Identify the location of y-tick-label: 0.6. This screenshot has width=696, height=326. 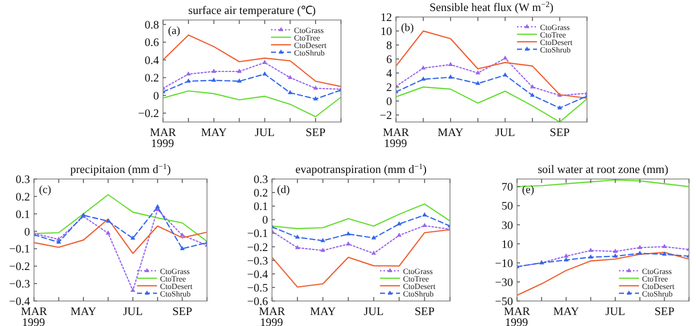
(152, 43).